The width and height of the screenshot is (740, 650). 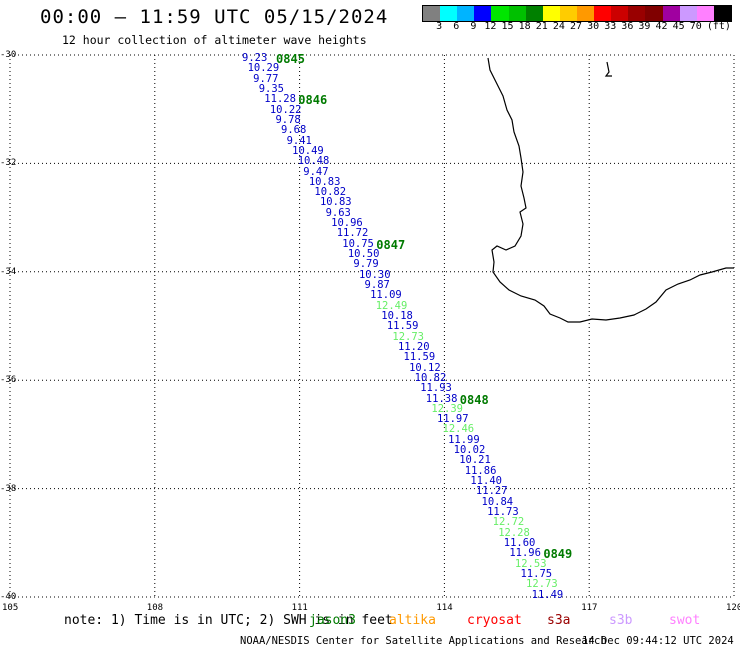 I want to click on wave-height-label: 9.68, so click(x=294, y=130).